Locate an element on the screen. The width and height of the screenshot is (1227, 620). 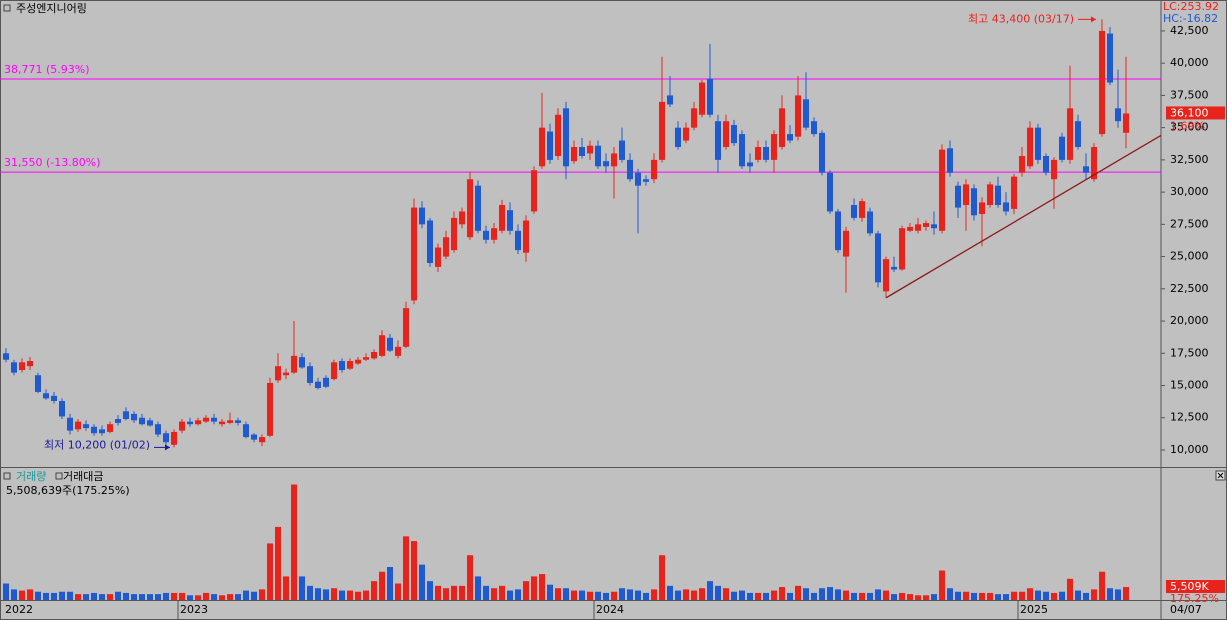
x-tick-label: 2024 is located at coordinates (610, 609).